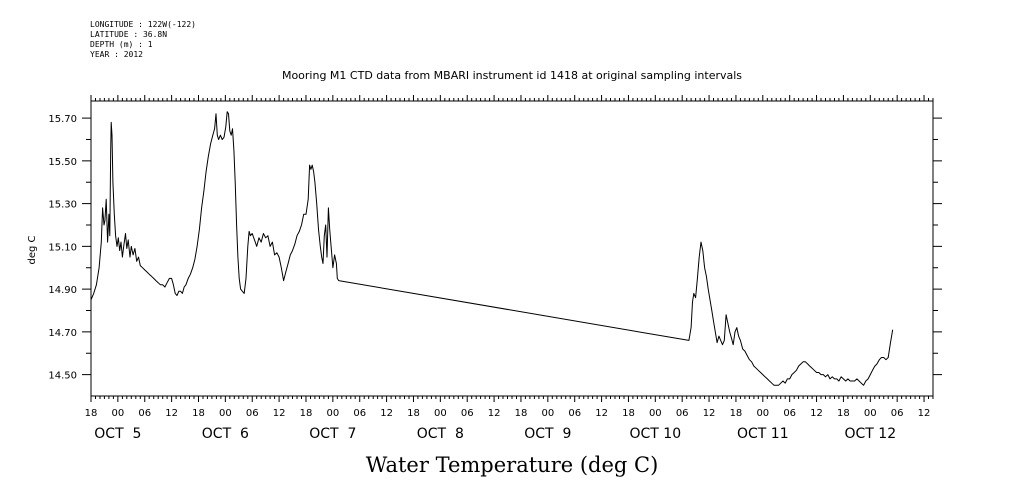  What do you see at coordinates (62, 247) in the screenshot?
I see `y-tick-label: 15.10` at bounding box center [62, 247].